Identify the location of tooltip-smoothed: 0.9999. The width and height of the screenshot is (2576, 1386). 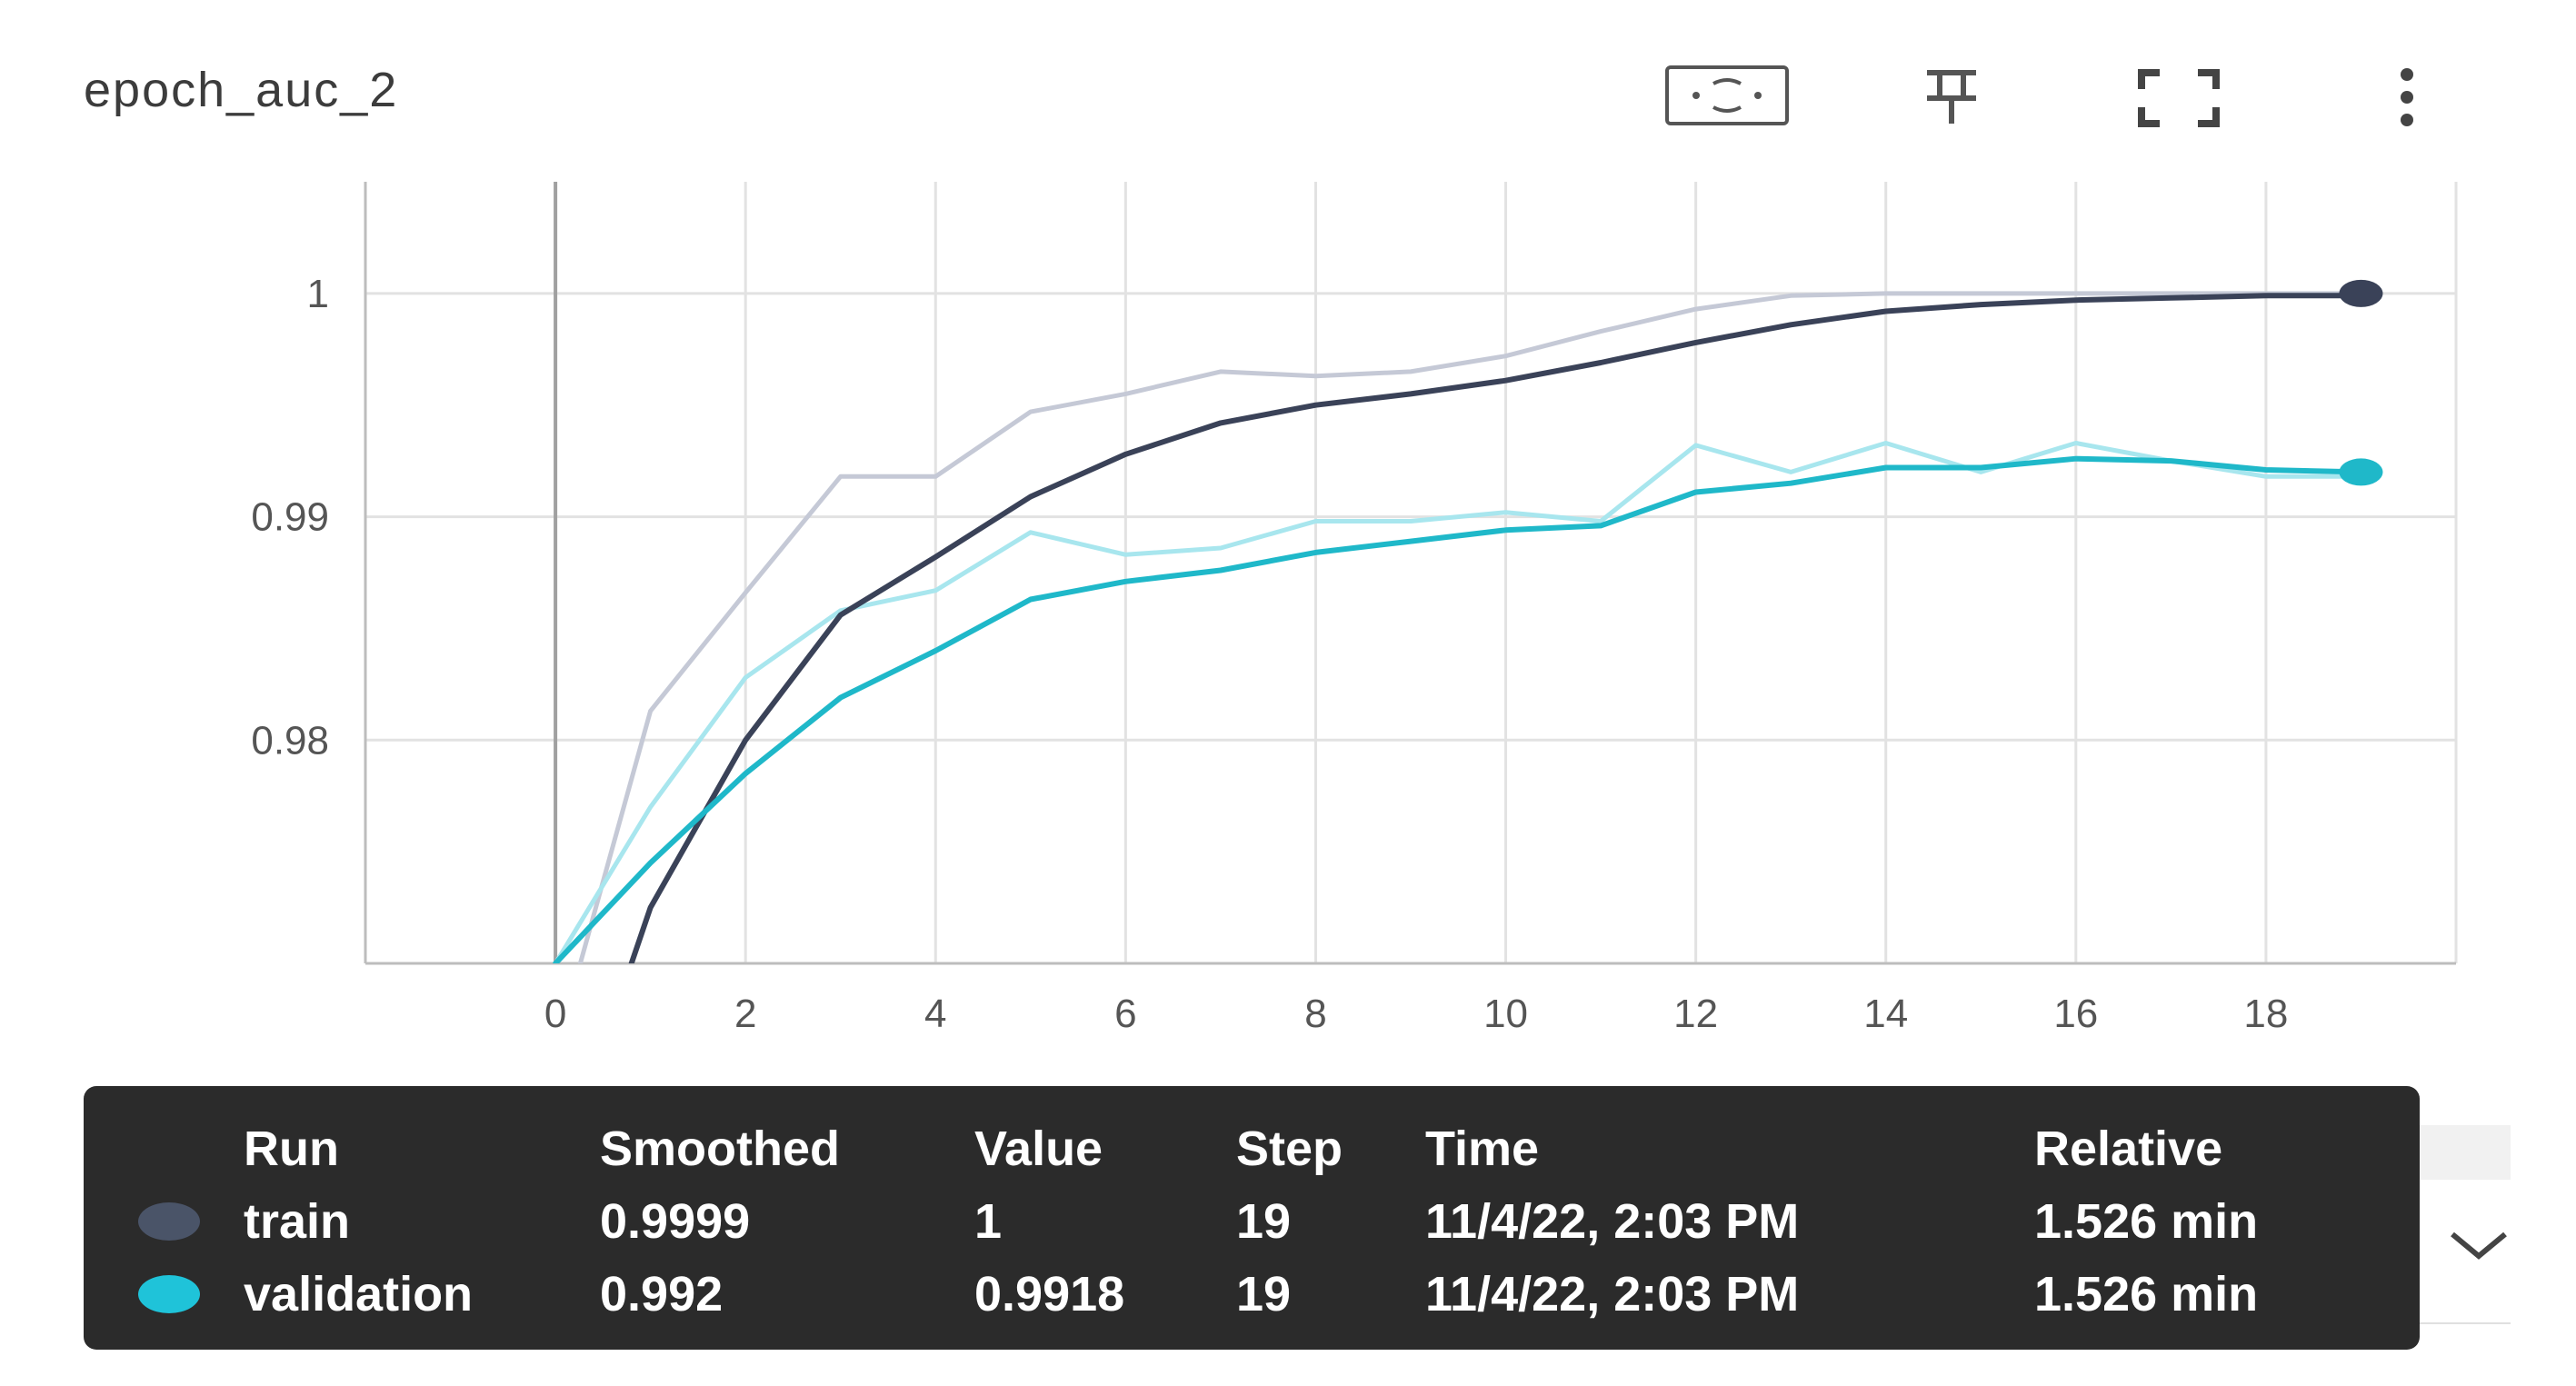
(675, 1221).